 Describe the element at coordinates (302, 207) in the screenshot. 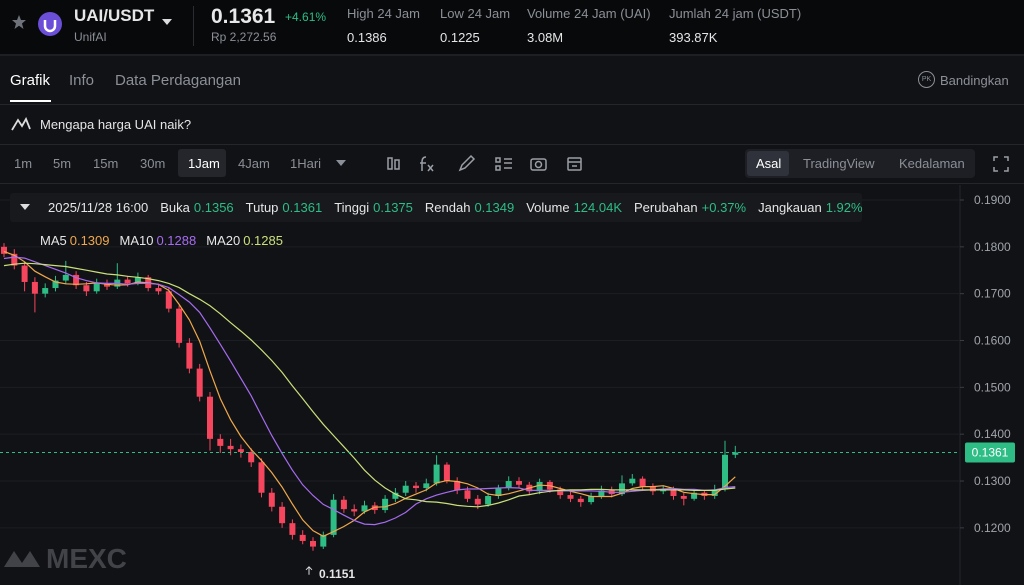

I see `info-value: 0.1361` at that location.